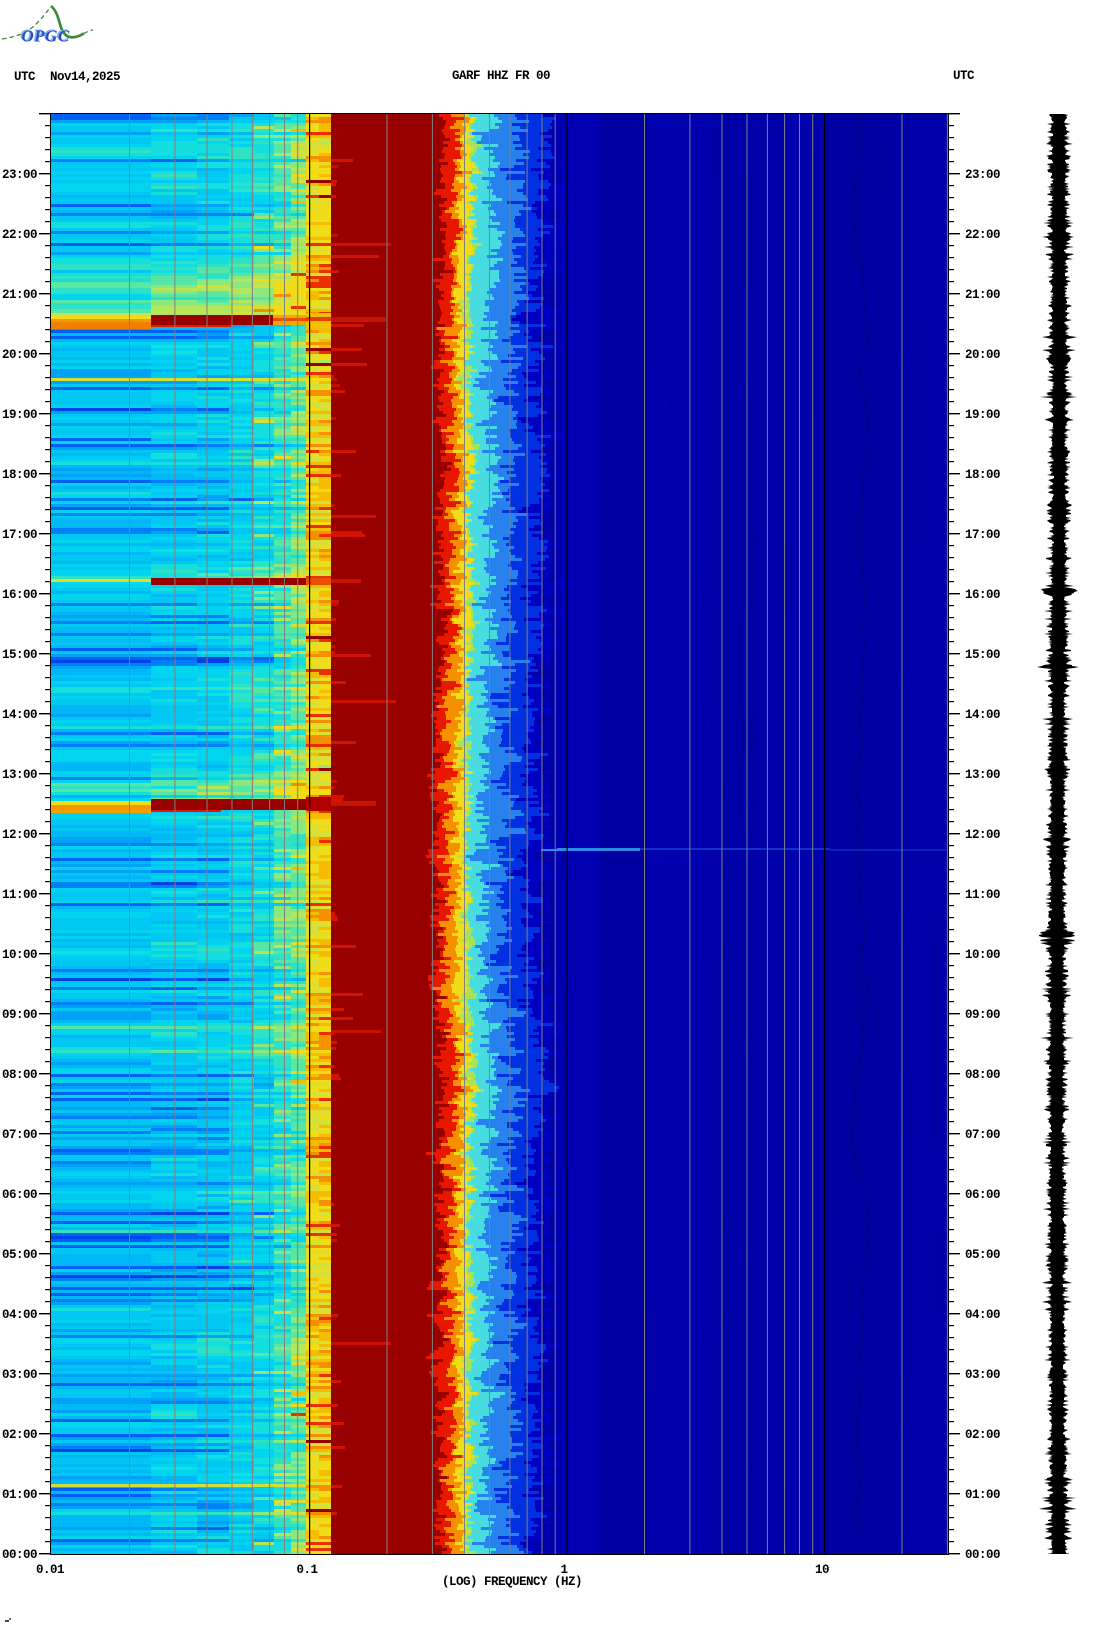 The height and width of the screenshot is (1634, 1102). I want to click on svg-text: 10, so click(822, 1570).